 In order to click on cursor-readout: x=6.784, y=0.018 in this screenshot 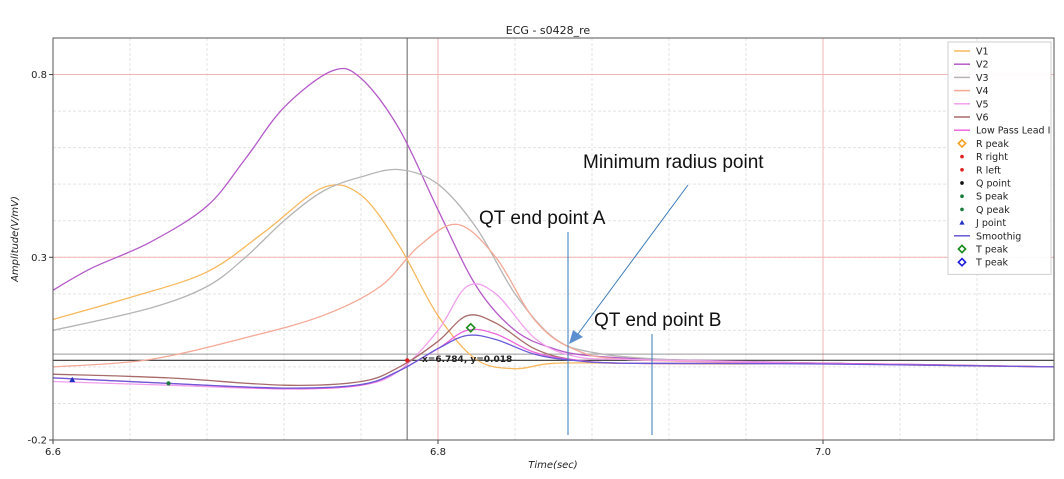, I will do `click(467, 360)`.